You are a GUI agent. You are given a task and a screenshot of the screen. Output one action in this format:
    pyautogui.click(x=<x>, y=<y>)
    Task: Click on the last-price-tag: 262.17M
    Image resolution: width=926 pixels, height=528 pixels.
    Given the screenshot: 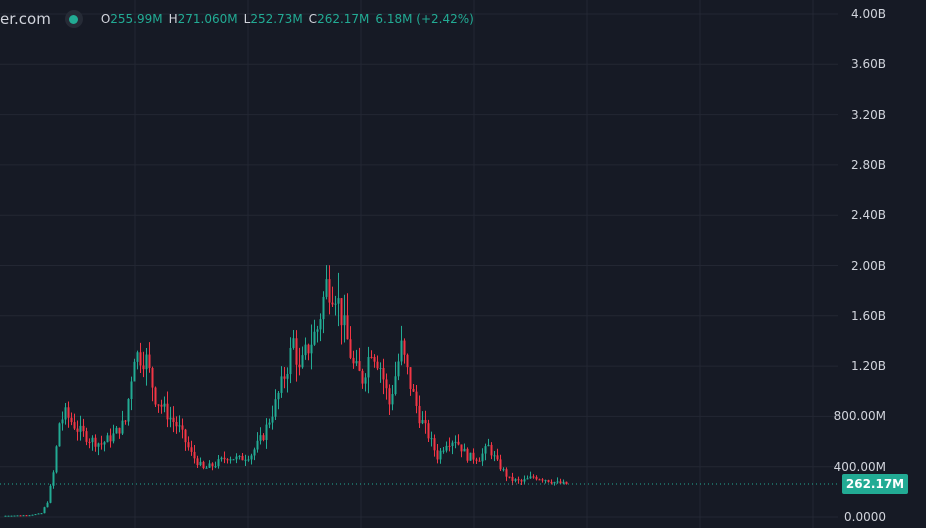 What is the action you would take?
    pyautogui.click(x=875, y=484)
    